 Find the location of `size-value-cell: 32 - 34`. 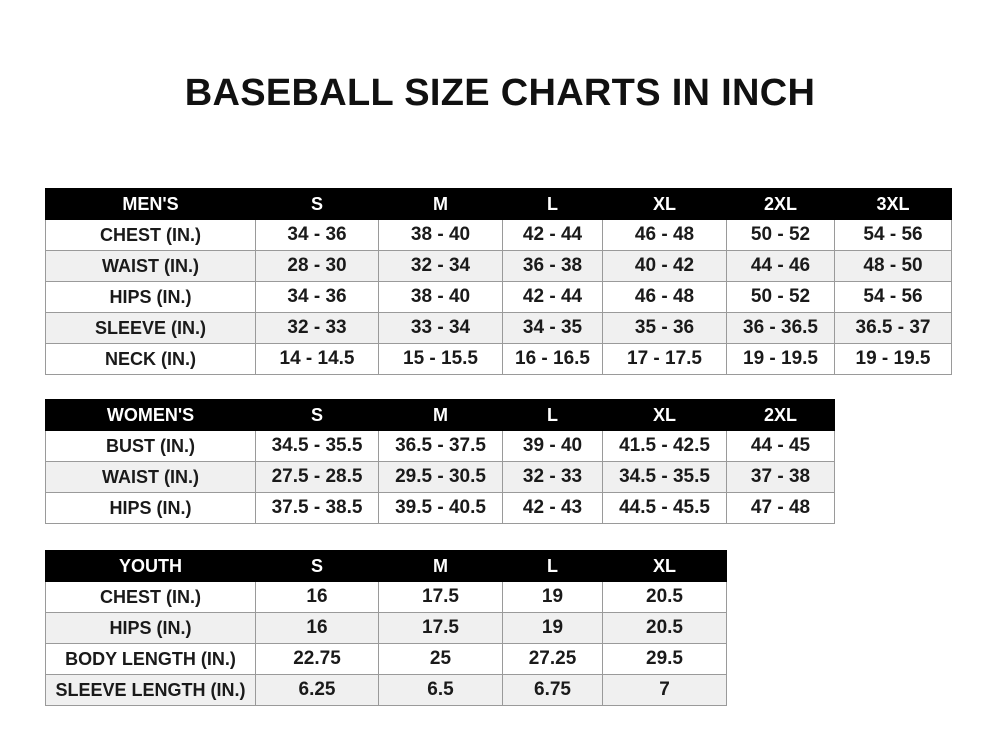

size-value-cell: 32 - 34 is located at coordinates (440, 266).